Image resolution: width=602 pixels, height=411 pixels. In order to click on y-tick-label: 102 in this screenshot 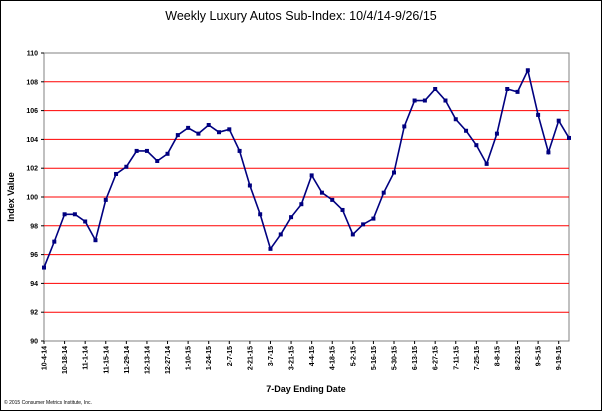, I will do `click(32, 169)`.